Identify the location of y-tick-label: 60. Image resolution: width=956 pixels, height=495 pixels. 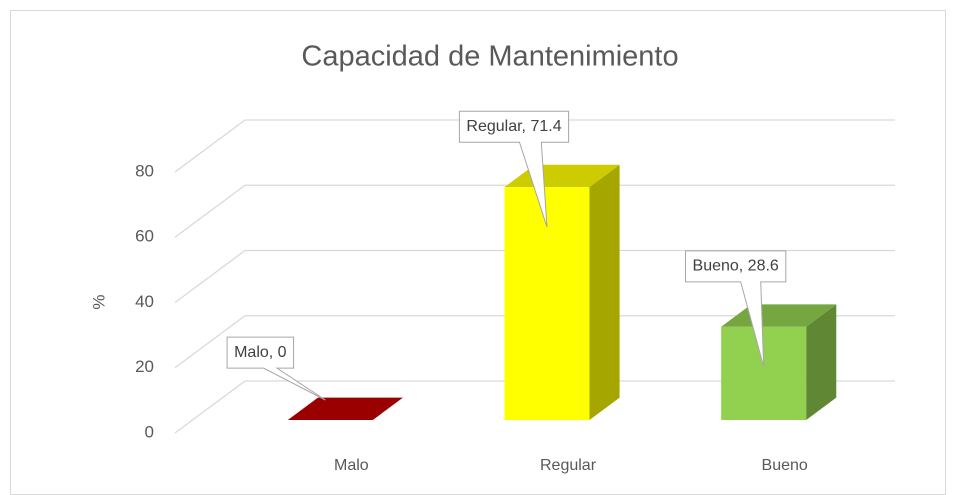
(144, 236).